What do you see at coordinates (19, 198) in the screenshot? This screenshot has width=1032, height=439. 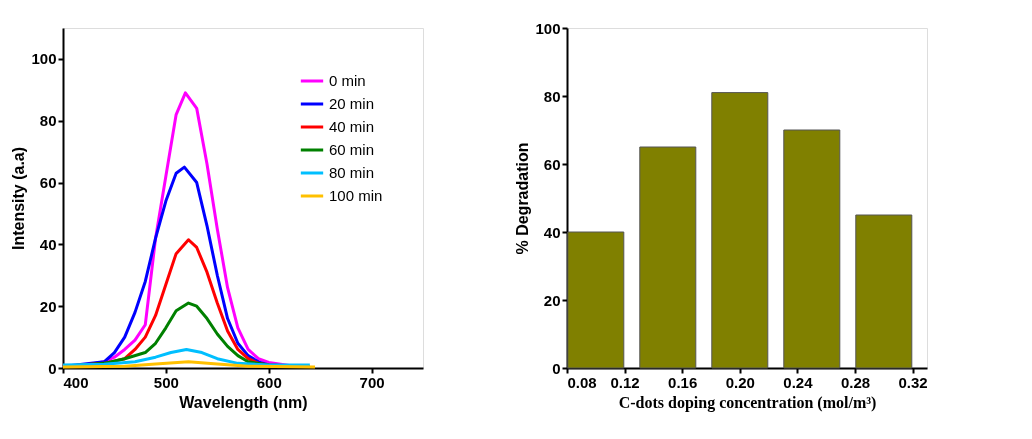 I see `y-axis-title: Intensity (a.a)` at bounding box center [19, 198].